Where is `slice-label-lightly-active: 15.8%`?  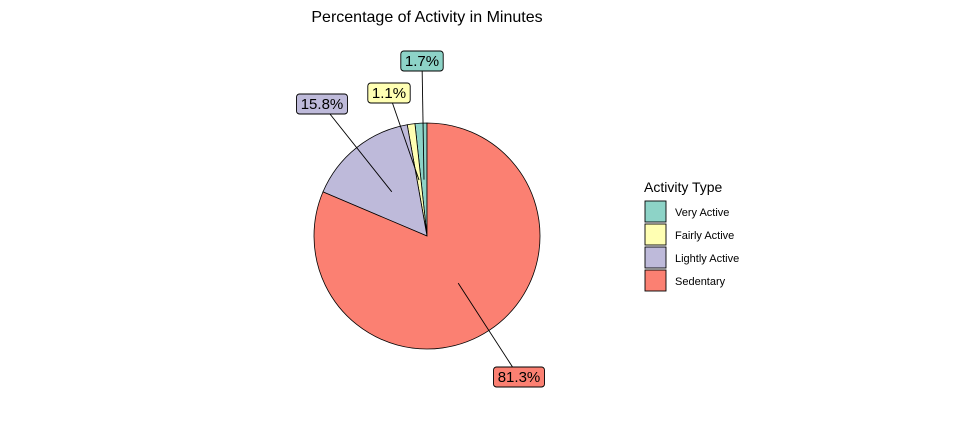
slice-label-lightly-active: 15.8% is located at coordinates (322, 104).